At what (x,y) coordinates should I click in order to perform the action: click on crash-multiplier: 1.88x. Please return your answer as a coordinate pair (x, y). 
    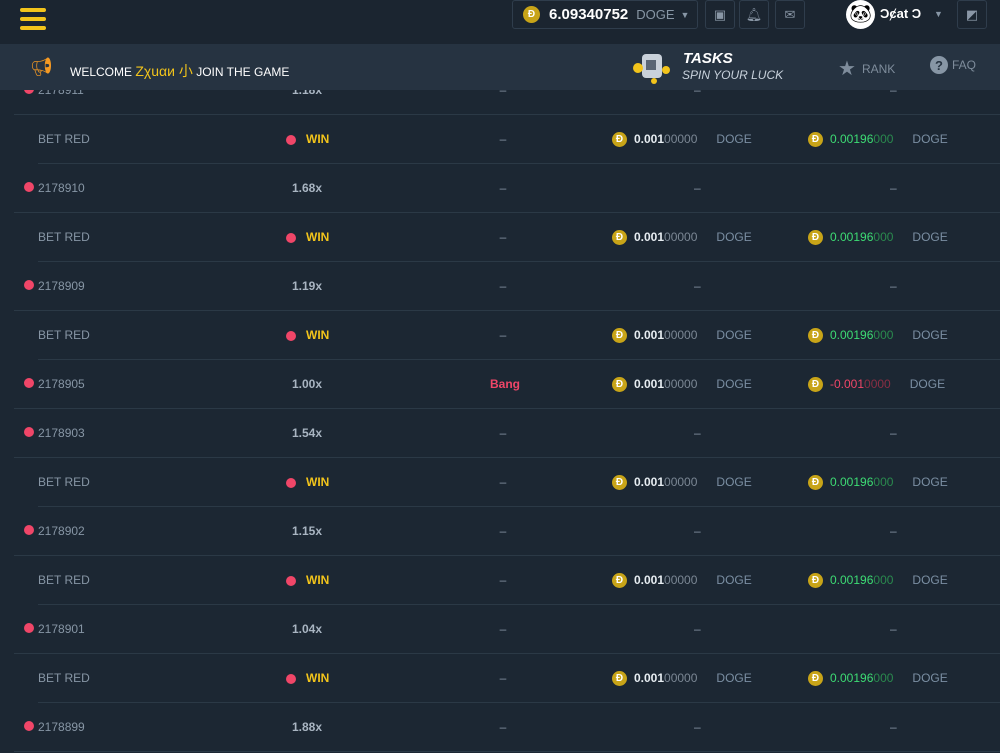
    Looking at the image, I should click on (307, 727).